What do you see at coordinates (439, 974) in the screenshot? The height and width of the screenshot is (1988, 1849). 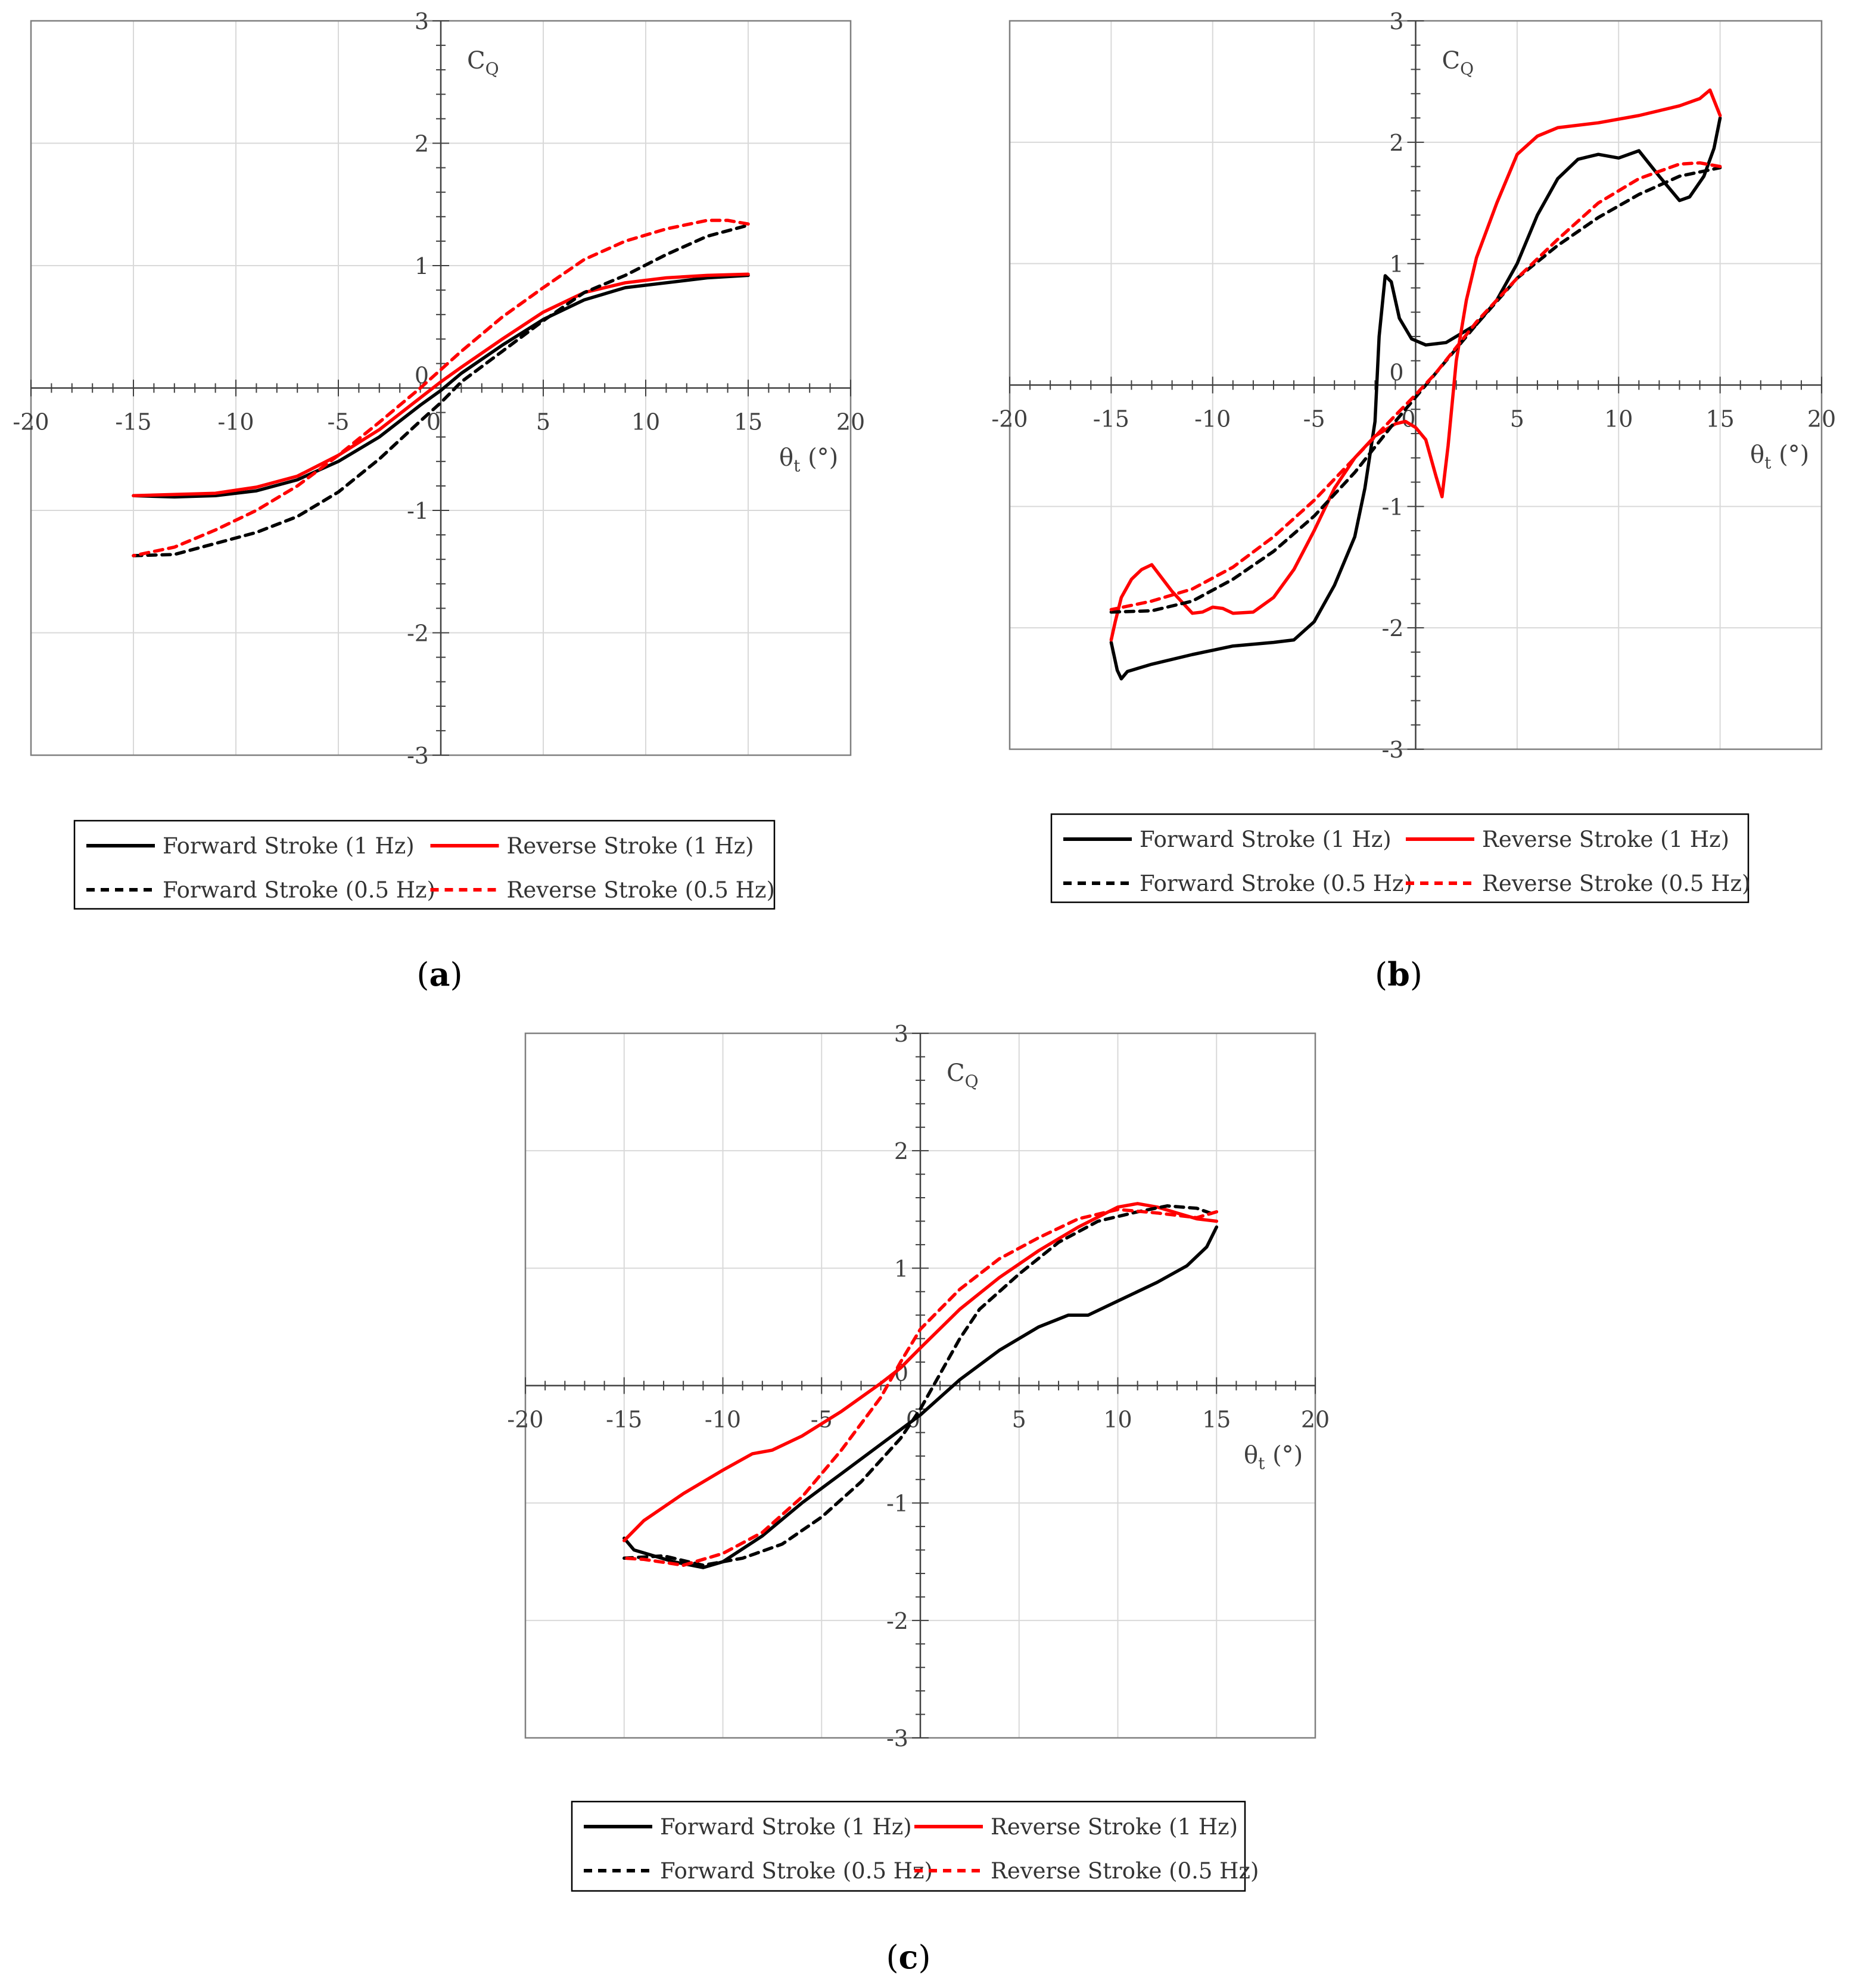 I see `caption-a: (a)` at bounding box center [439, 974].